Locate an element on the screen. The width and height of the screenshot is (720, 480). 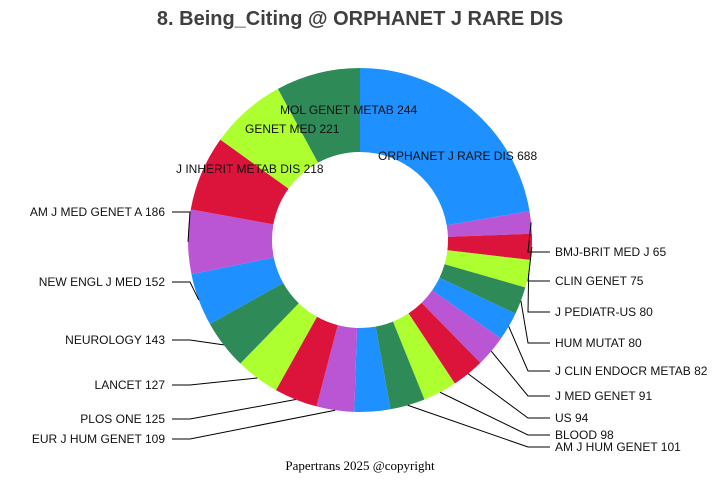
leader-line-plos-one is located at coordinates (234, 409).